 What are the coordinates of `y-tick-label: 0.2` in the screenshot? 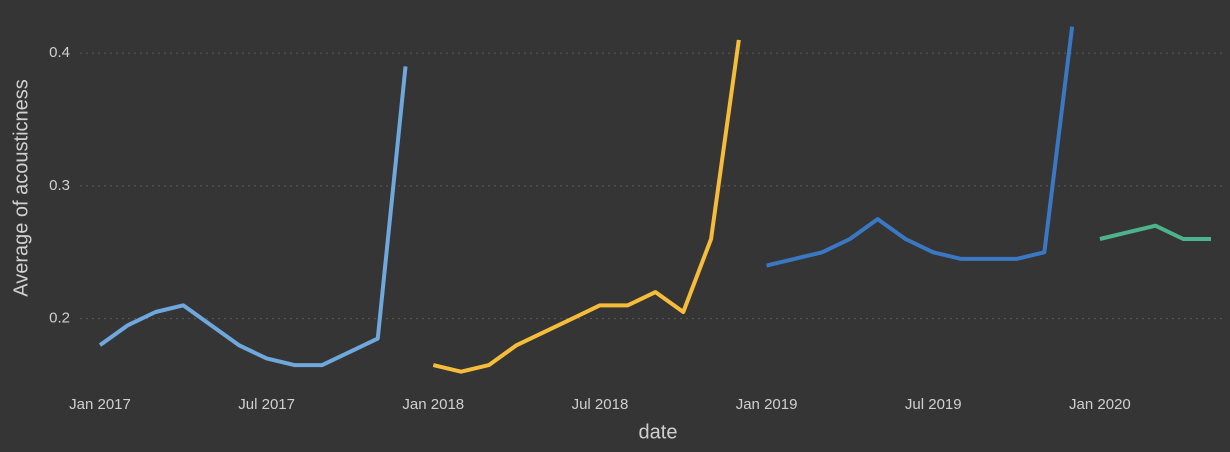 It's located at (59, 318).